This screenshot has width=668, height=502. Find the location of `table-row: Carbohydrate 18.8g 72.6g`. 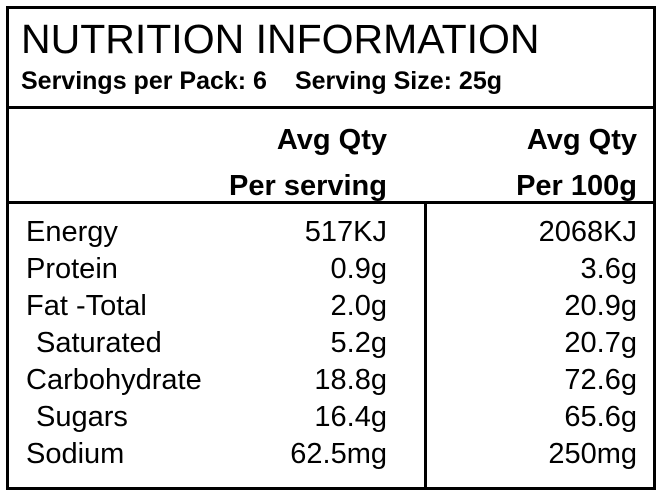

table-row: Carbohydrate 18.8g 72.6g is located at coordinates (331, 380).